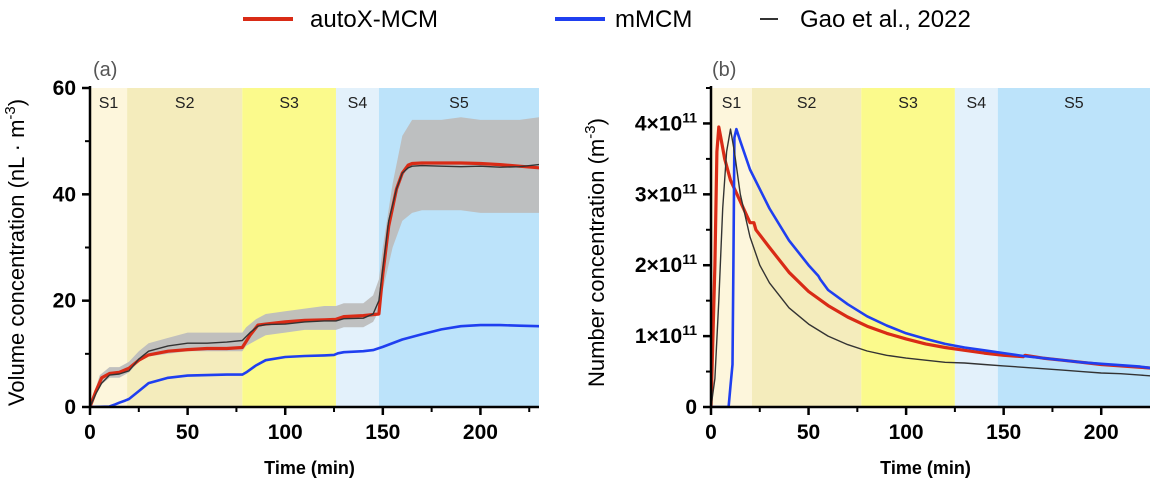  What do you see at coordinates (658, 194) in the screenshot?
I see `y-tick-mantissa: 3×10` at bounding box center [658, 194].